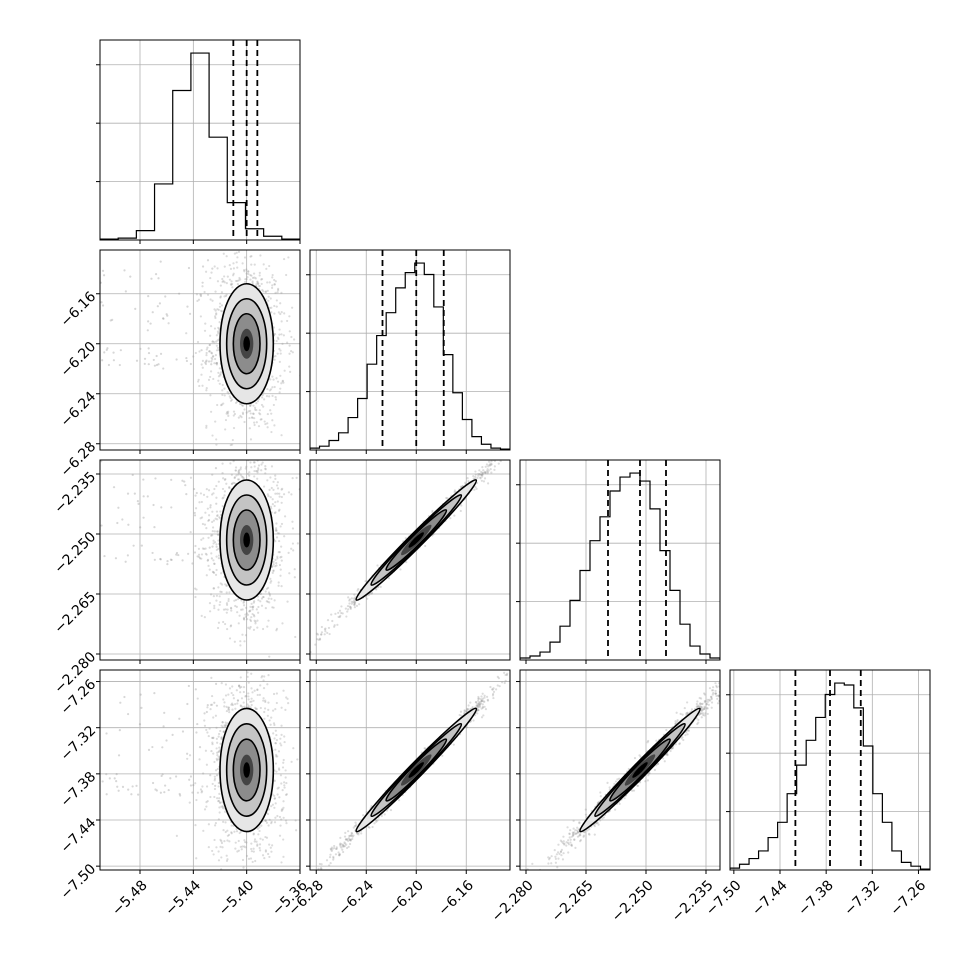  I want to click on scatter-tail, so click(160, 739).